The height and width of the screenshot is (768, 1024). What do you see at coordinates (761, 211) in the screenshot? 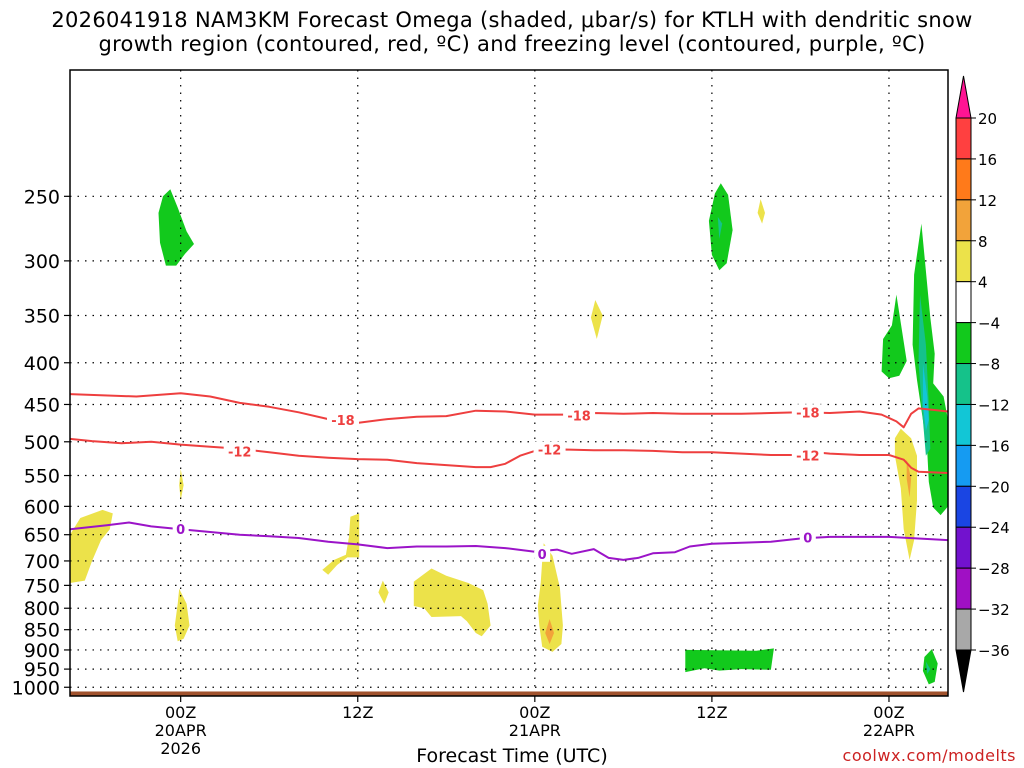
I see `omega-yellow-top-speck` at bounding box center [761, 211].